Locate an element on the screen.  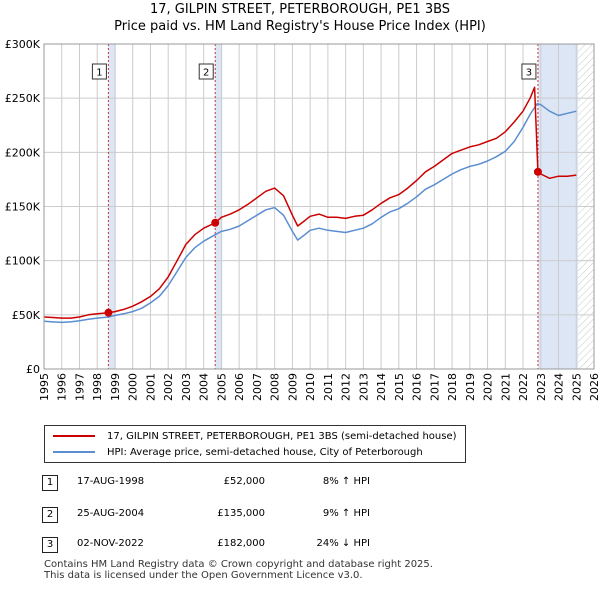
x-tick-label: 1999 is located at coordinates (115, 387).